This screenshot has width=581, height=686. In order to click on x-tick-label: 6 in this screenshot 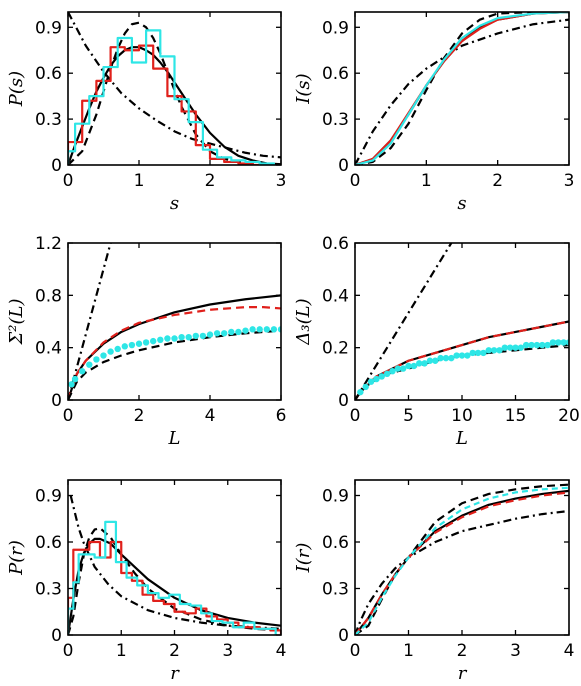, I will do `click(281, 416)`.